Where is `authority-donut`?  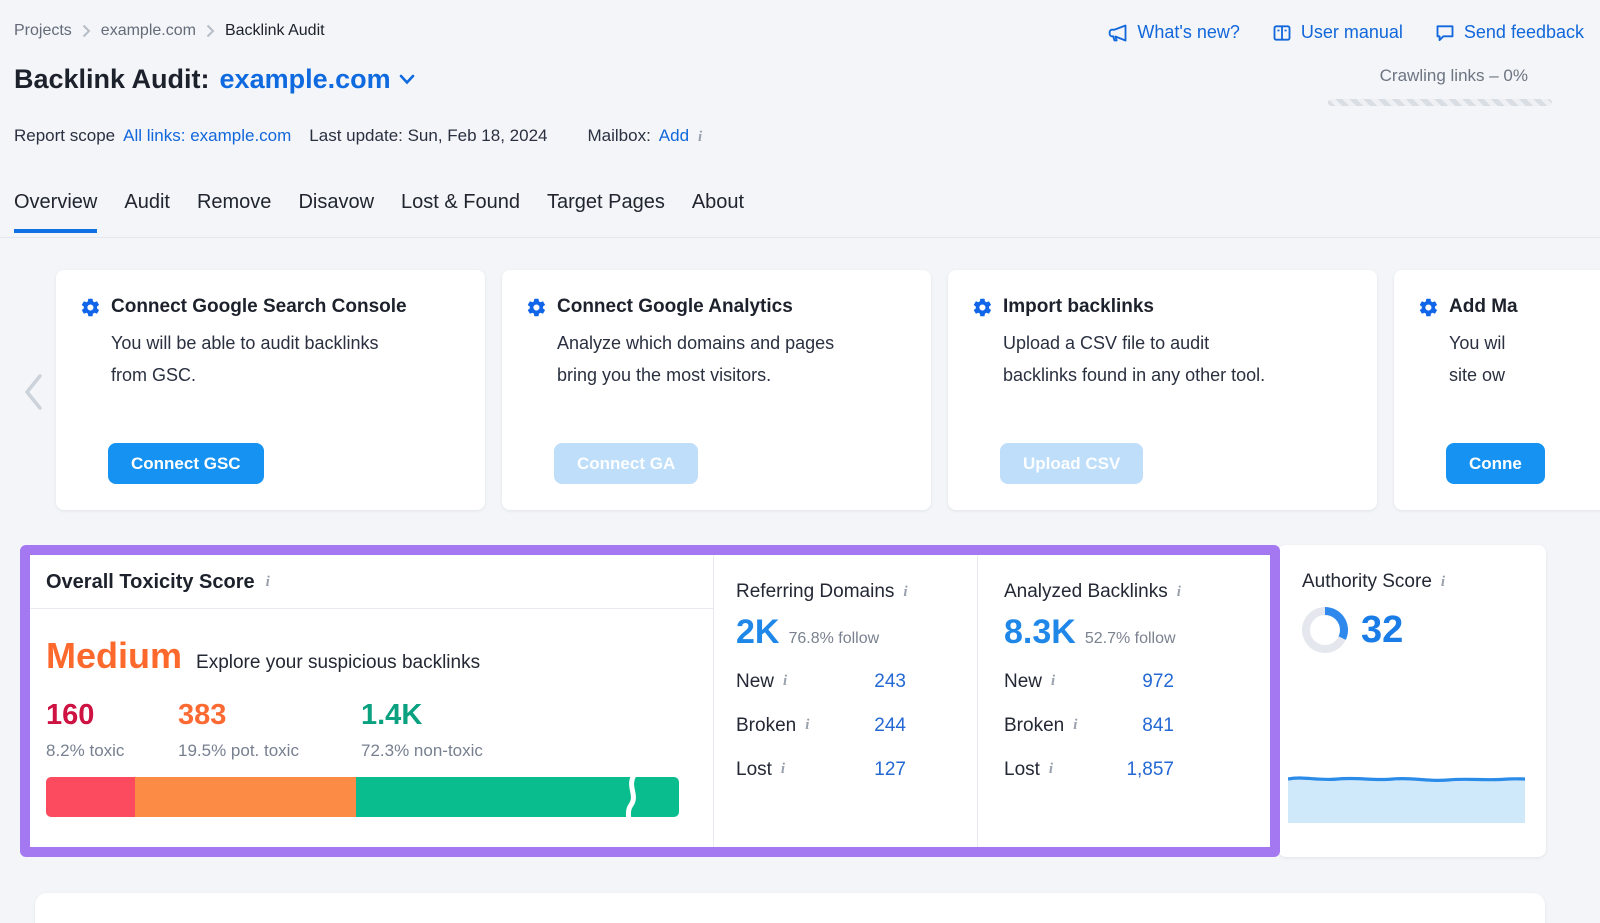
authority-donut is located at coordinates (1325, 630).